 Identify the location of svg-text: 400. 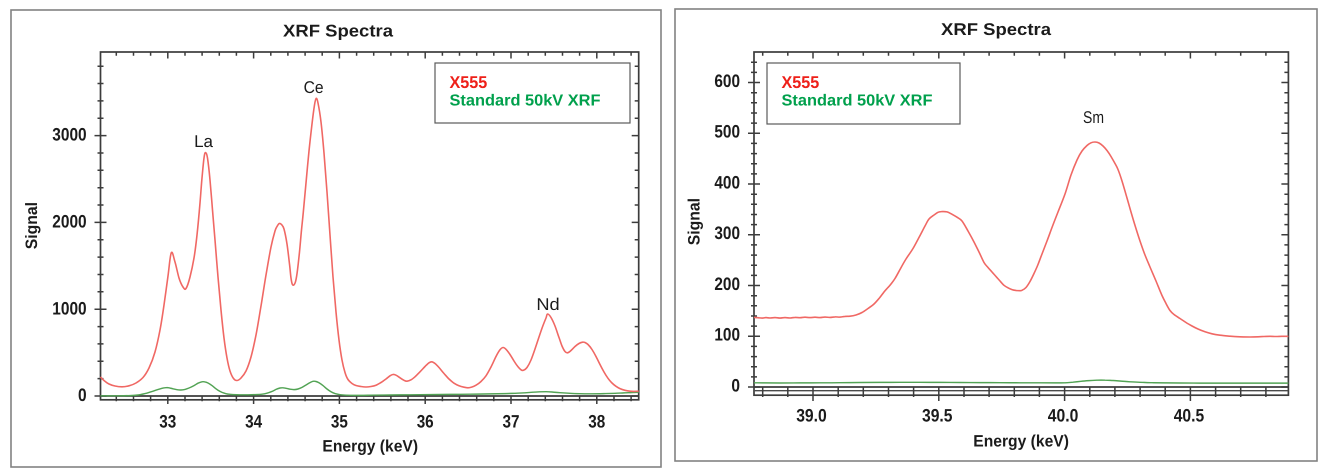
(727, 182).